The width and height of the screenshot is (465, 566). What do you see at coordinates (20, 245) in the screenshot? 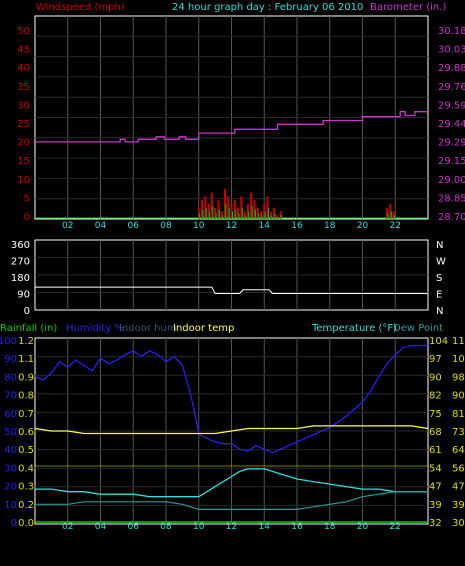
I see `direction-y-tick: 360` at bounding box center [20, 245].